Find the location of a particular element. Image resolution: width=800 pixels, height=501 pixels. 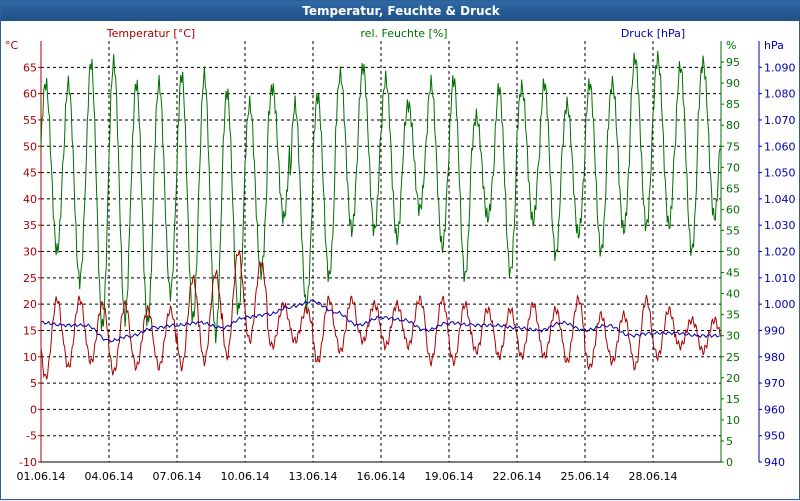

humidity-tick-label: 90 is located at coordinates (733, 83).